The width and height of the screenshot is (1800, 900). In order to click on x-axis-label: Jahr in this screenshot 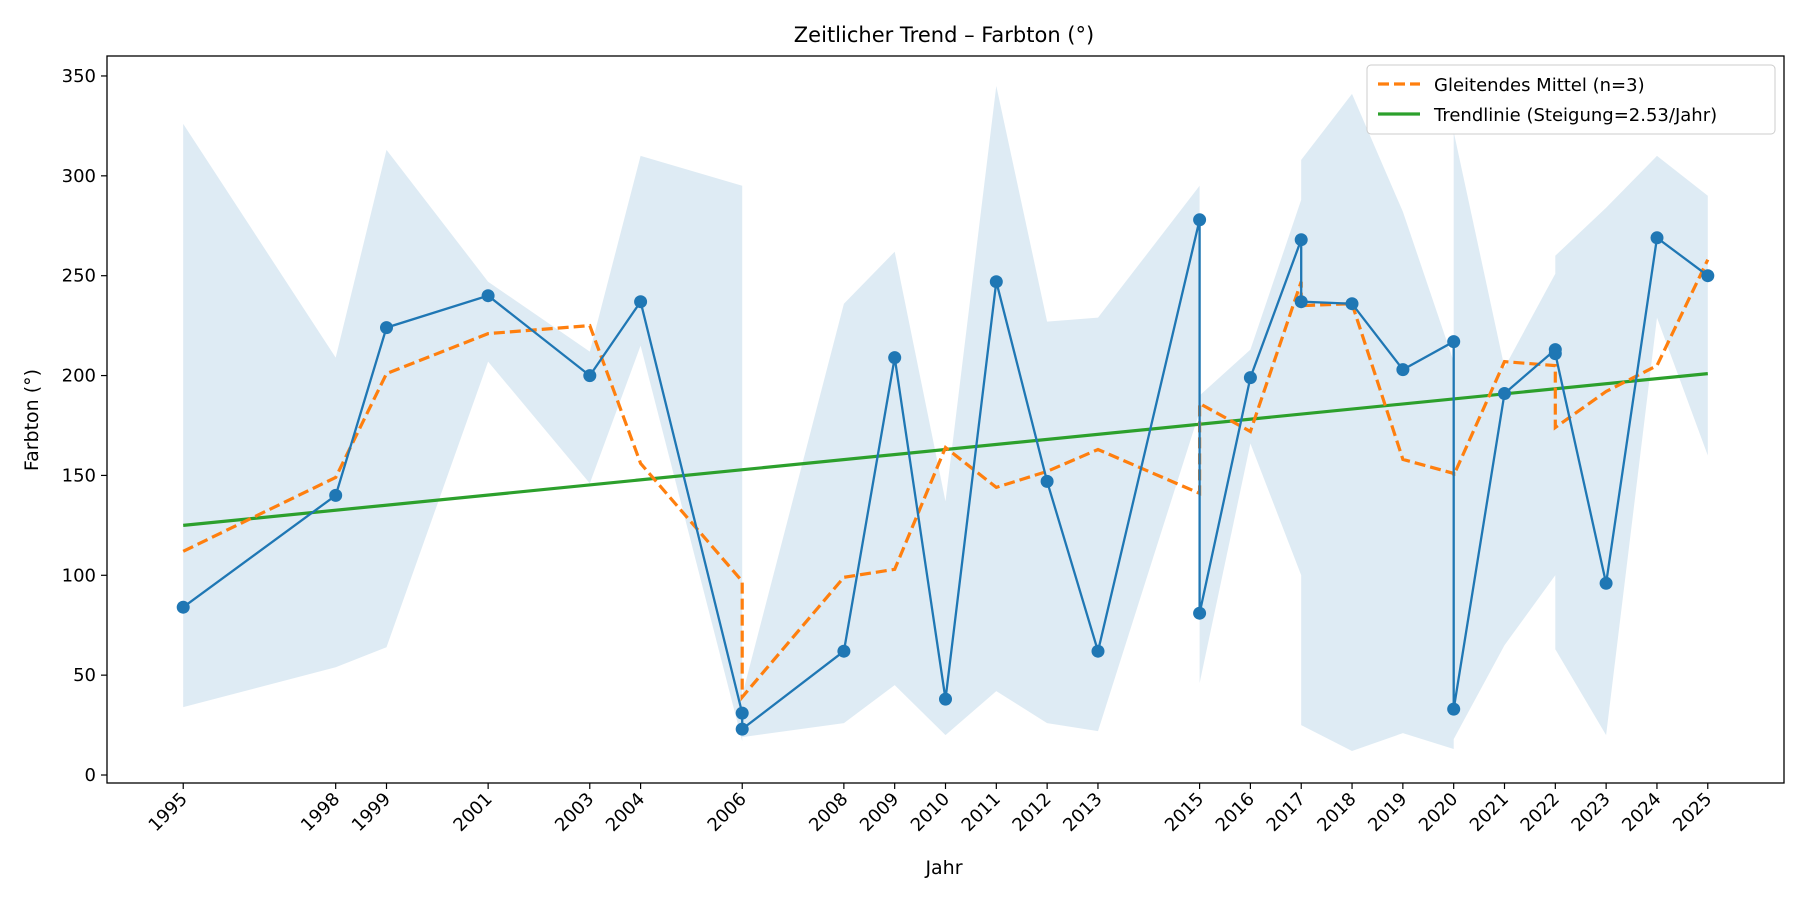, I will do `click(943, 868)`.